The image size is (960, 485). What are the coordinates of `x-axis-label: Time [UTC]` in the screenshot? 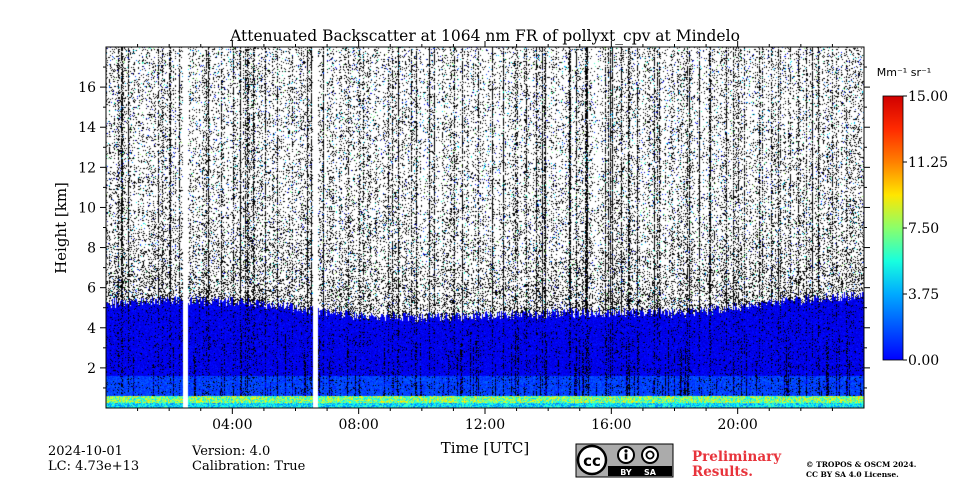 It's located at (485, 448).